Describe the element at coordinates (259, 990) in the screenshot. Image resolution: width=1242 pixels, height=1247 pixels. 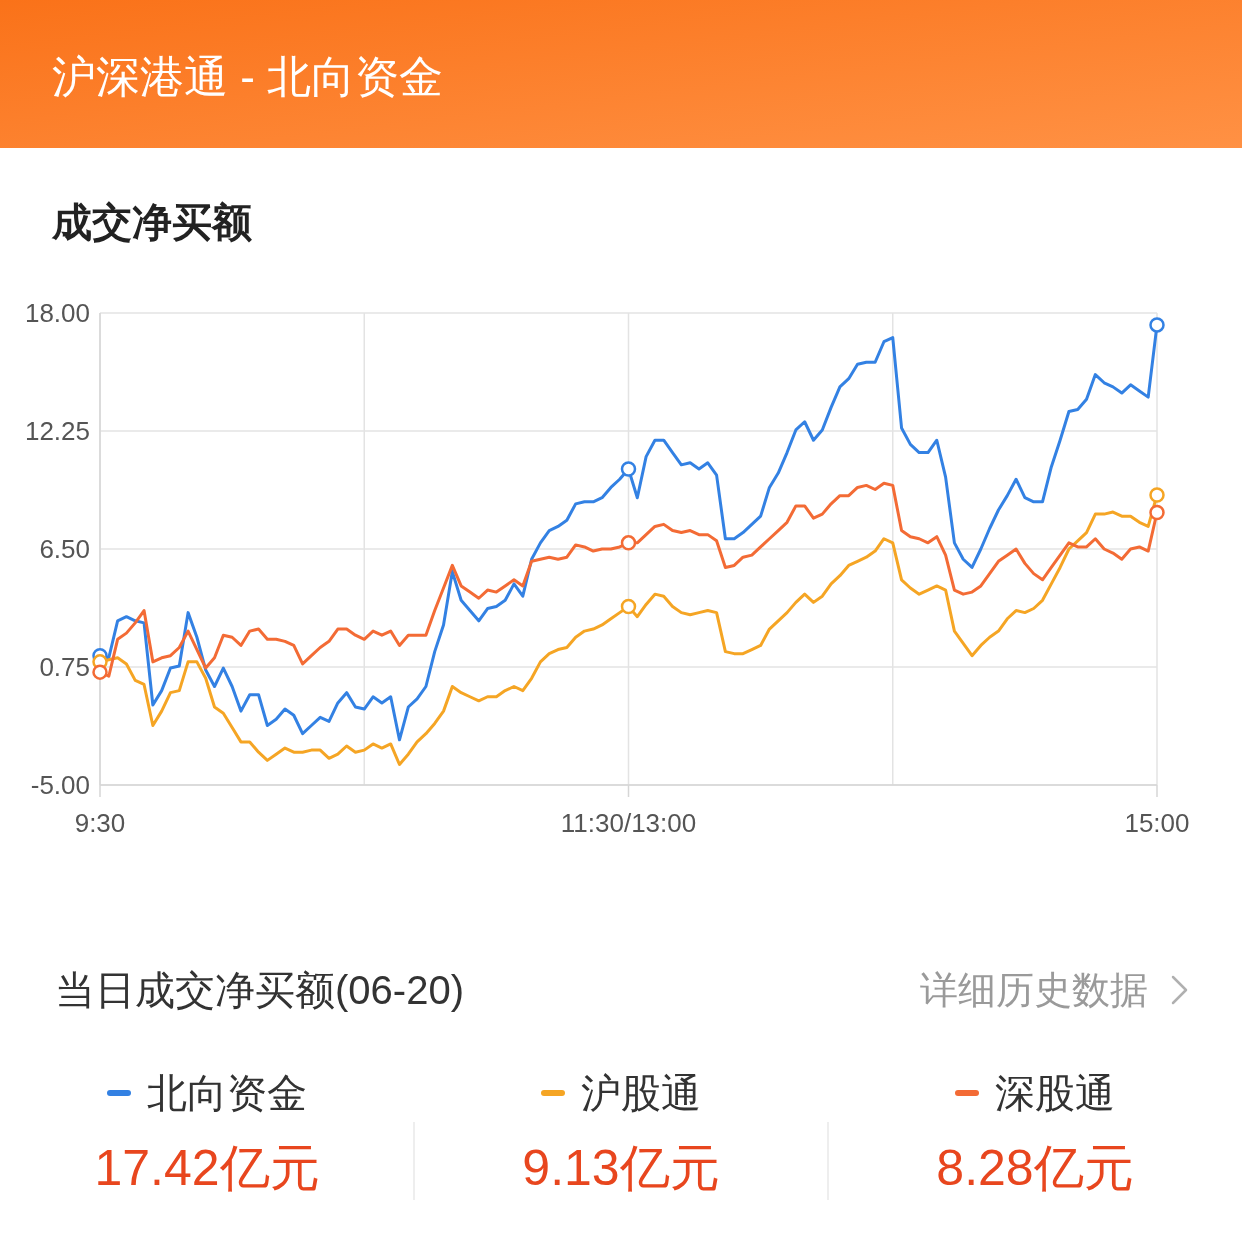
I see `text: 当日成交净买额(06-20)` at that location.